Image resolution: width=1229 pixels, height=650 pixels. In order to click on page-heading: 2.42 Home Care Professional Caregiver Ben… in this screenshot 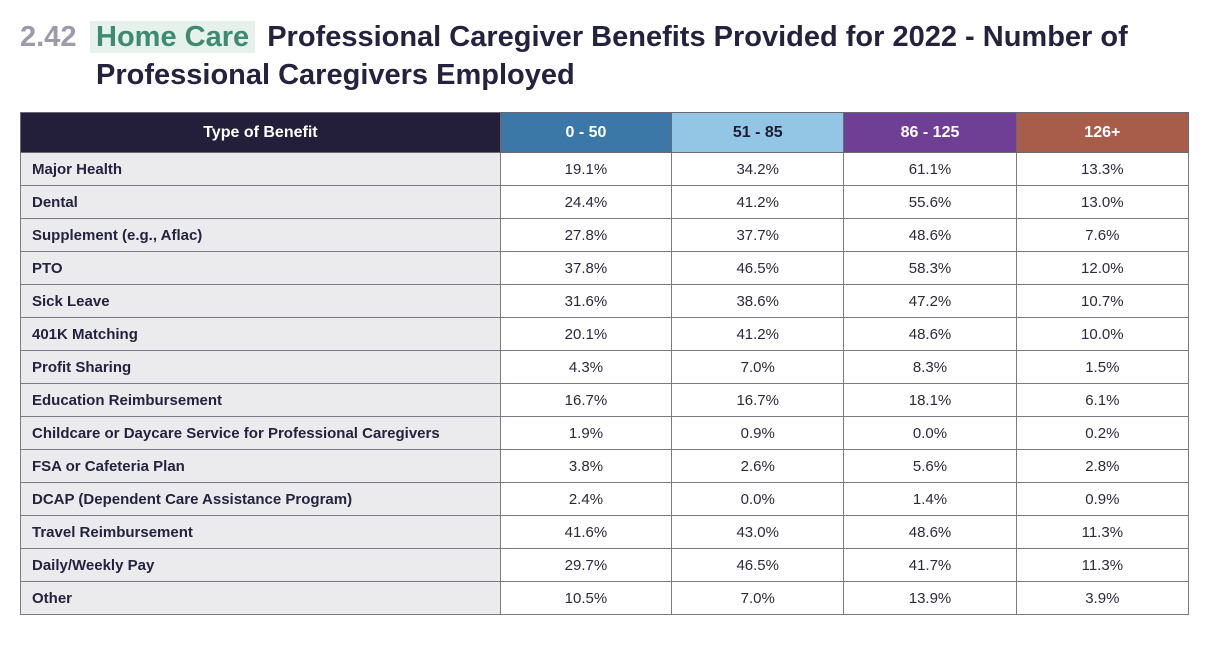, I will do `click(610, 56)`.